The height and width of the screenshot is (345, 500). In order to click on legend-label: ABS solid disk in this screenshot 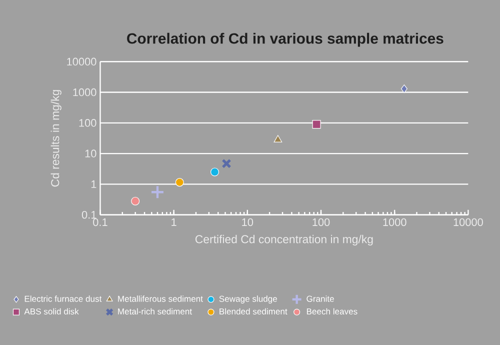, I will do `click(51, 311)`.